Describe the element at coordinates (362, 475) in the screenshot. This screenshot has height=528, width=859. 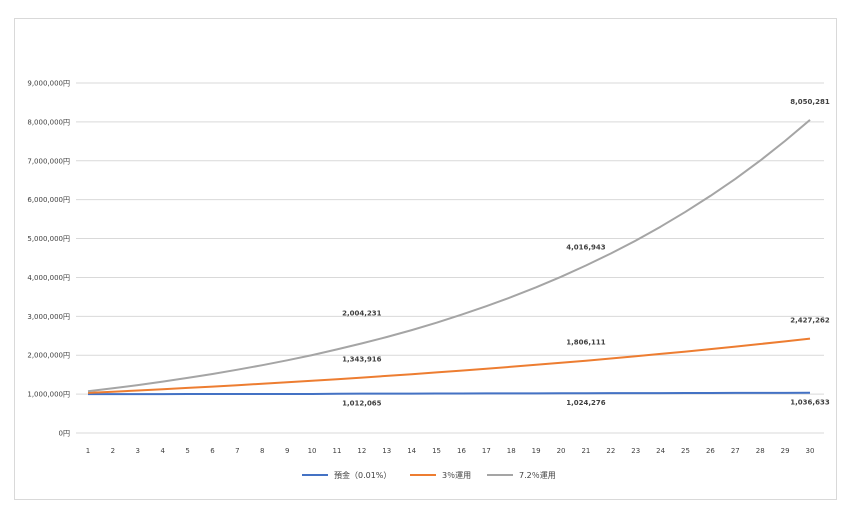
I see `legend-label-0: 預金（0.01%）` at that location.